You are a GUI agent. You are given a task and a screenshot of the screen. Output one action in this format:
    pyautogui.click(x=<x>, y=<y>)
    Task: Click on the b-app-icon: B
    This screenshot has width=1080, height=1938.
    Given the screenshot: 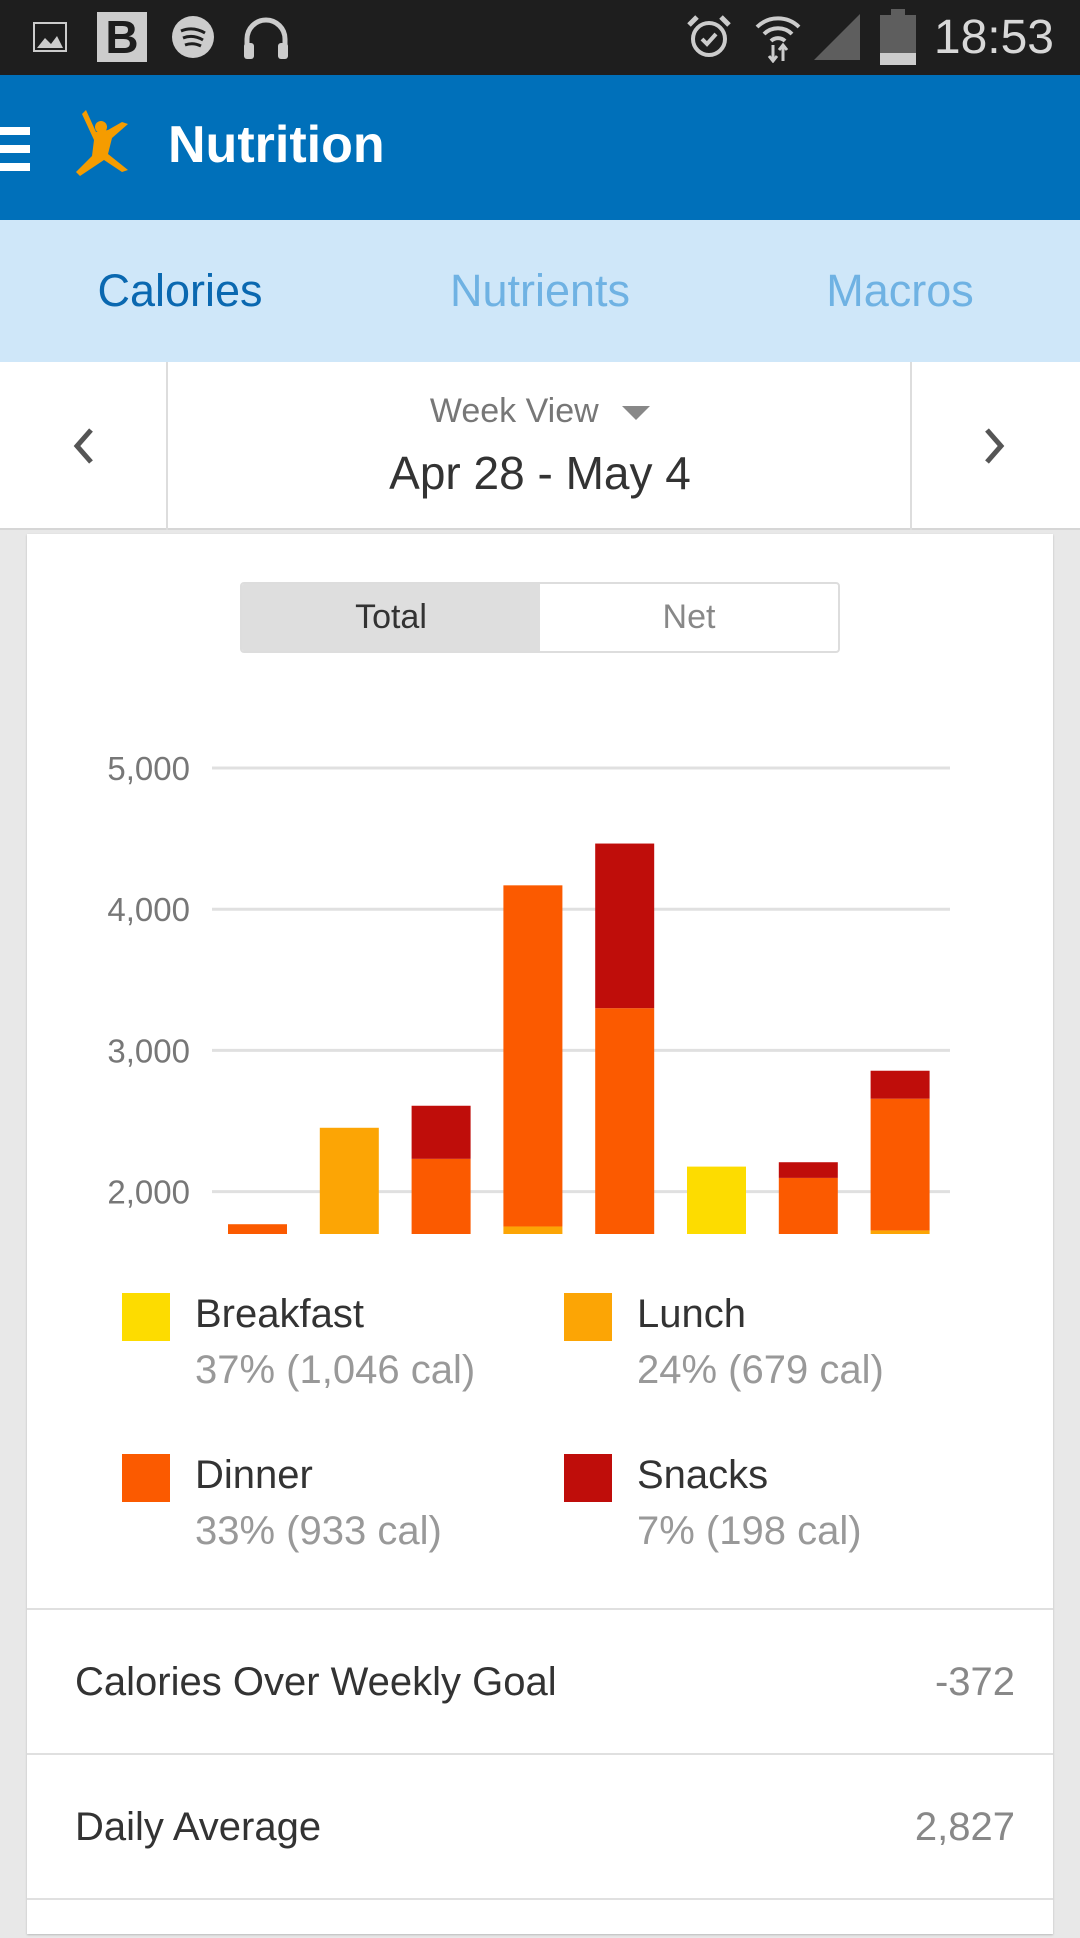 What is the action you would take?
    pyautogui.click(x=122, y=37)
    